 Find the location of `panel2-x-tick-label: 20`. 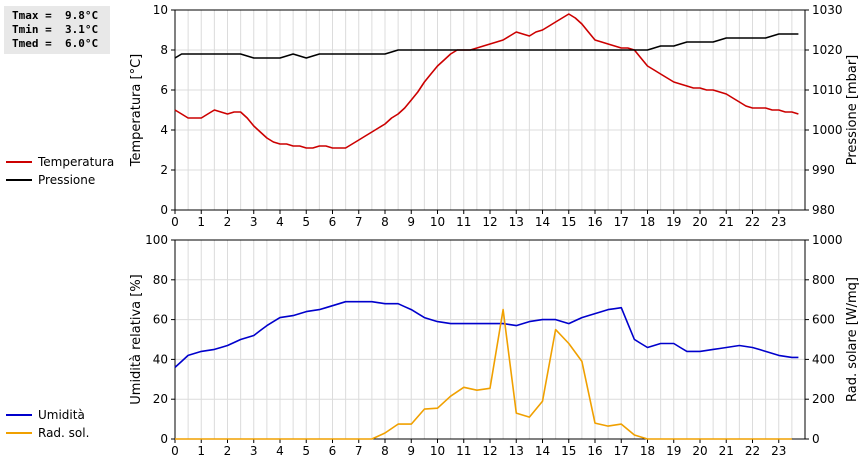

panel2-x-tick-label: 20 is located at coordinates (699, 451).